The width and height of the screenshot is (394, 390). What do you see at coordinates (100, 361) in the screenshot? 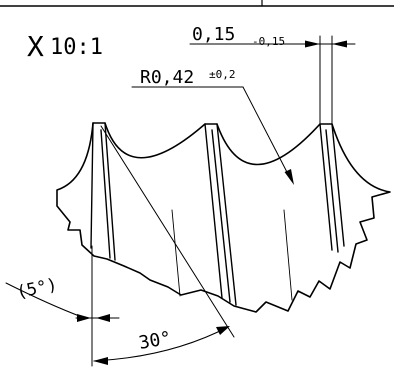
I see `large-angle-arrow-left` at bounding box center [100, 361].